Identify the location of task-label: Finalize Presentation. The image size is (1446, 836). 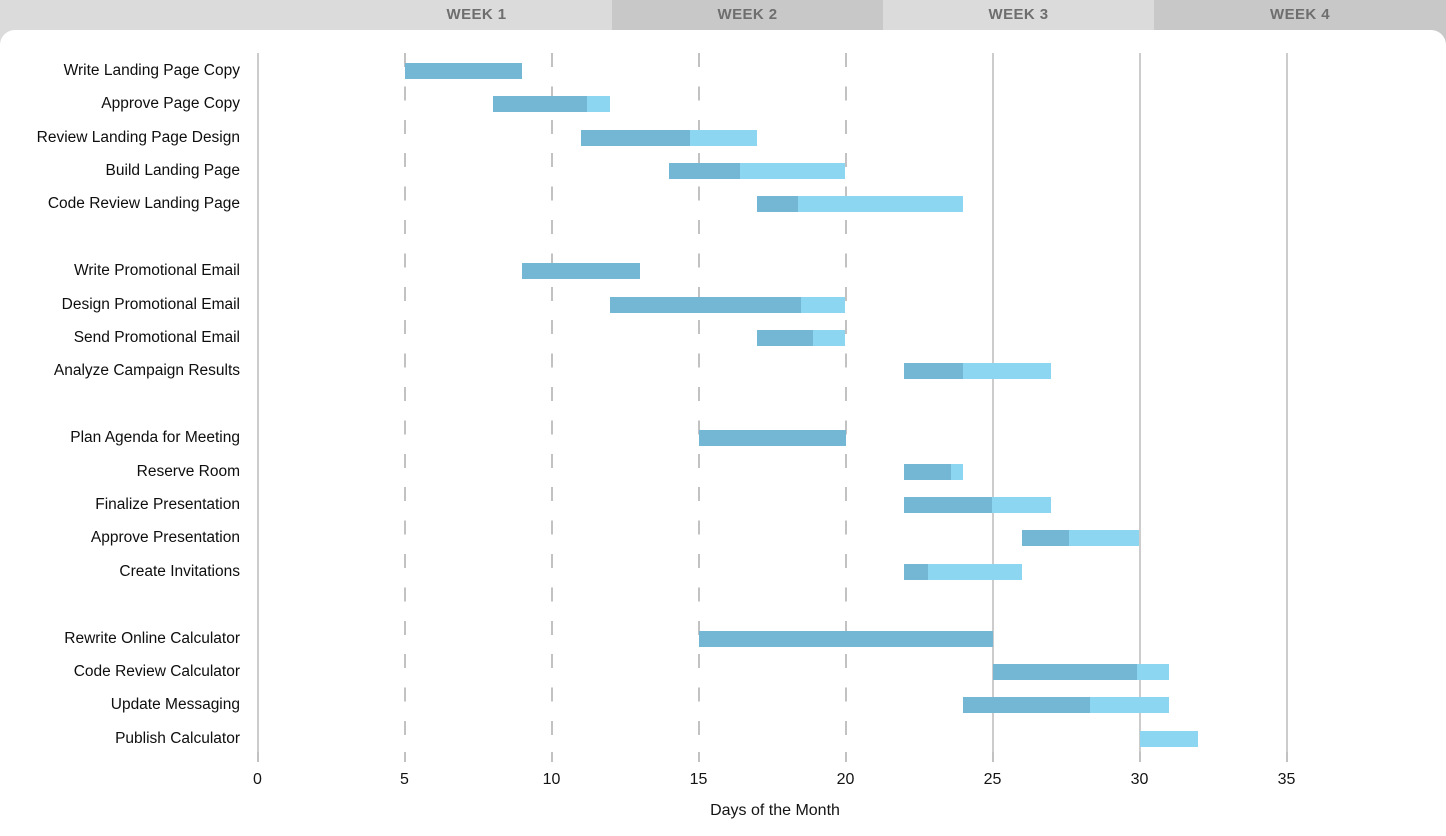
(167, 504).